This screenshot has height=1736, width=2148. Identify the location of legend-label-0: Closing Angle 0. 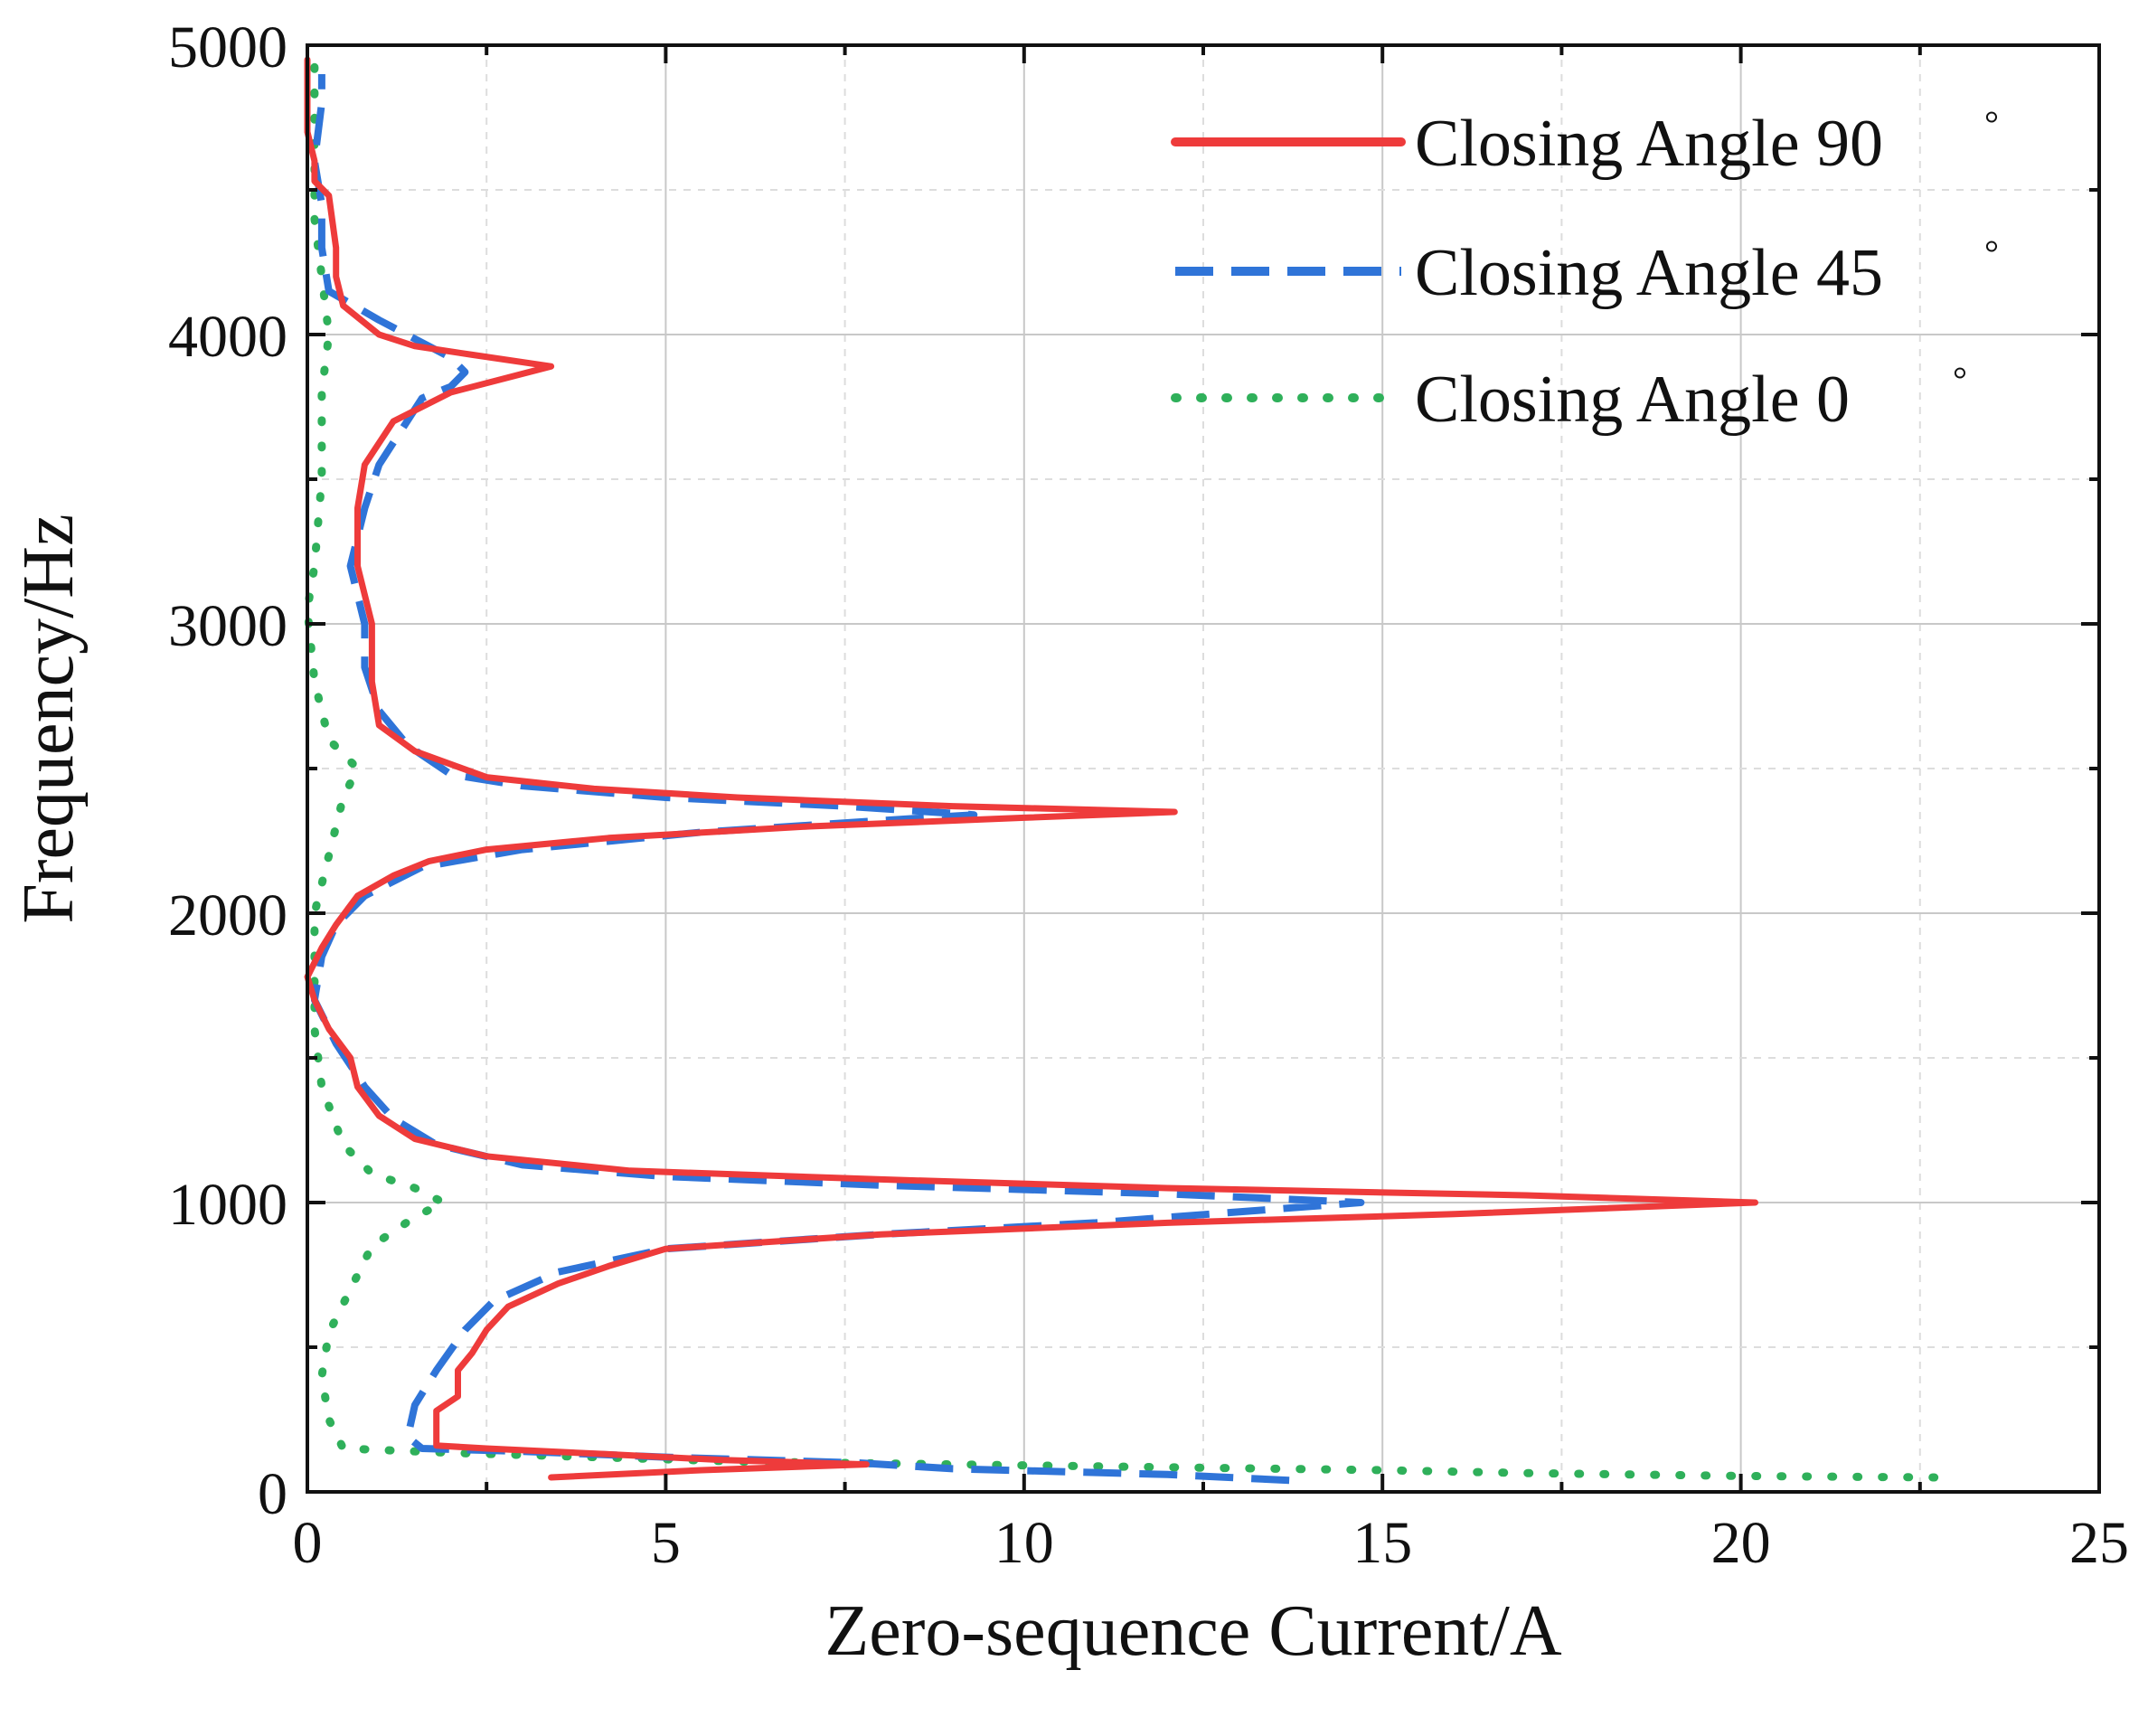
(1633, 400).